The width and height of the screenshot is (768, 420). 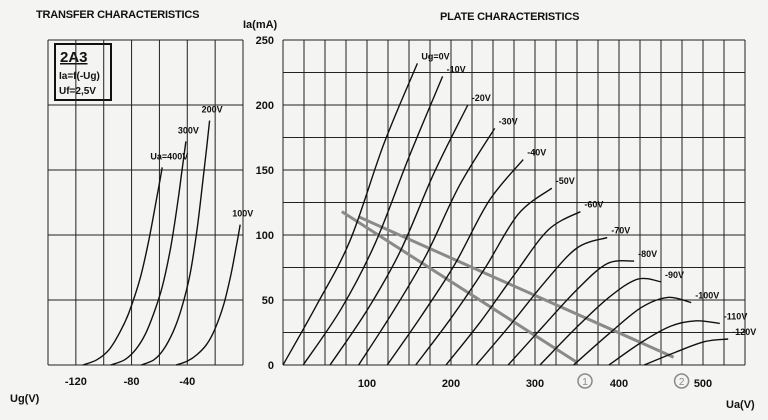 I want to click on transfer-curve-label: 200V, so click(x=212, y=110).